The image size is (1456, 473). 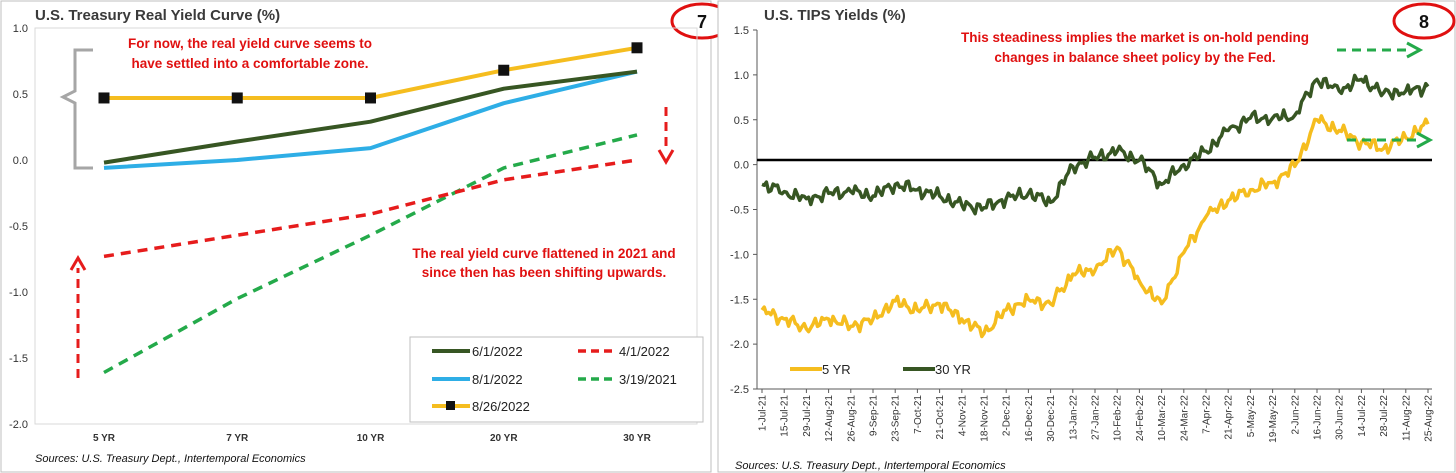 What do you see at coordinates (1207, 414) in the screenshot?
I see `right-x-tick-label: 7-Apr-22` at bounding box center [1207, 414].